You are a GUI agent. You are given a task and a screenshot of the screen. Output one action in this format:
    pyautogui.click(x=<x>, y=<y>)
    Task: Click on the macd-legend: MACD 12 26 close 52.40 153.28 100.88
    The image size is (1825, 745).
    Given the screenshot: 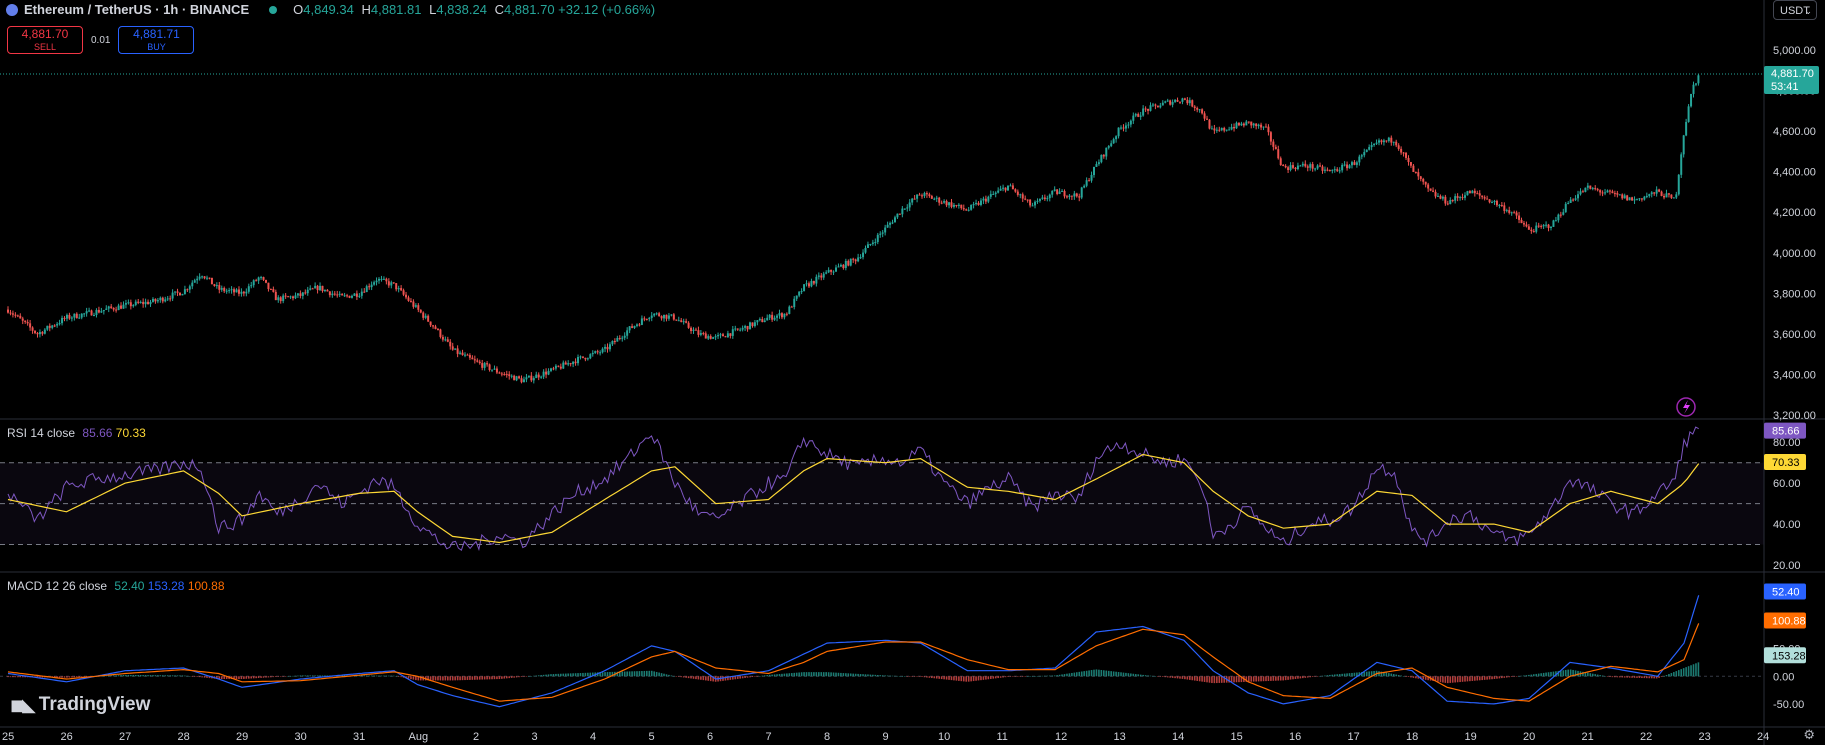 What is the action you would take?
    pyautogui.click(x=116, y=586)
    